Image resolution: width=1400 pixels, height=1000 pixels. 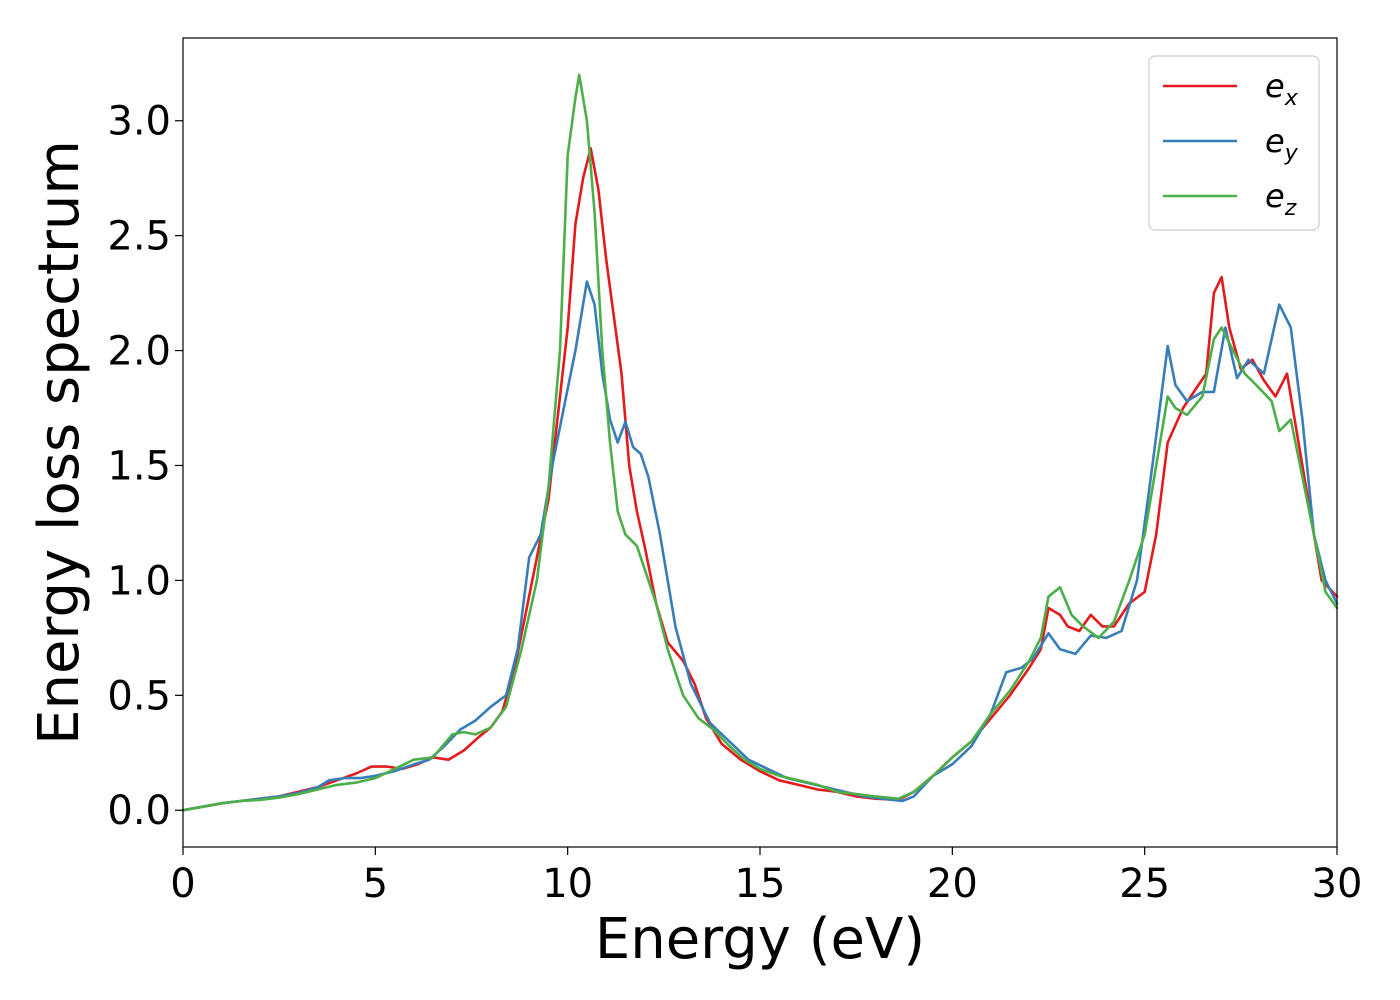 What do you see at coordinates (1337, 884) in the screenshot?
I see `x-tick-label: 30` at bounding box center [1337, 884].